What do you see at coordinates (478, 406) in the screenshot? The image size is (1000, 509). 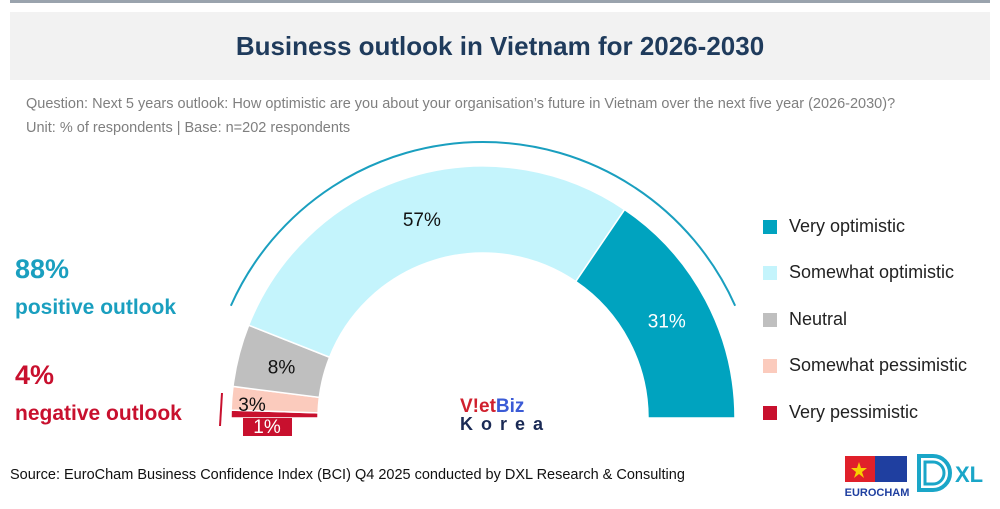 I see `watermark-text: V!et` at bounding box center [478, 406].